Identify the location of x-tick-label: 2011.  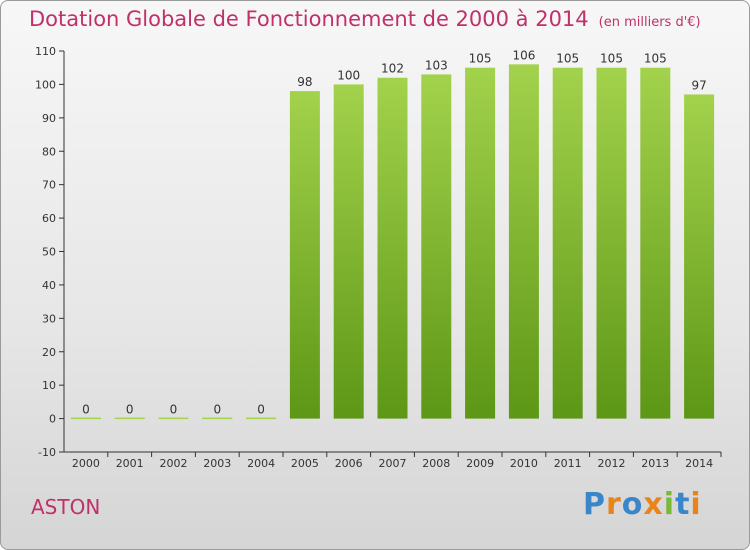
(568, 463).